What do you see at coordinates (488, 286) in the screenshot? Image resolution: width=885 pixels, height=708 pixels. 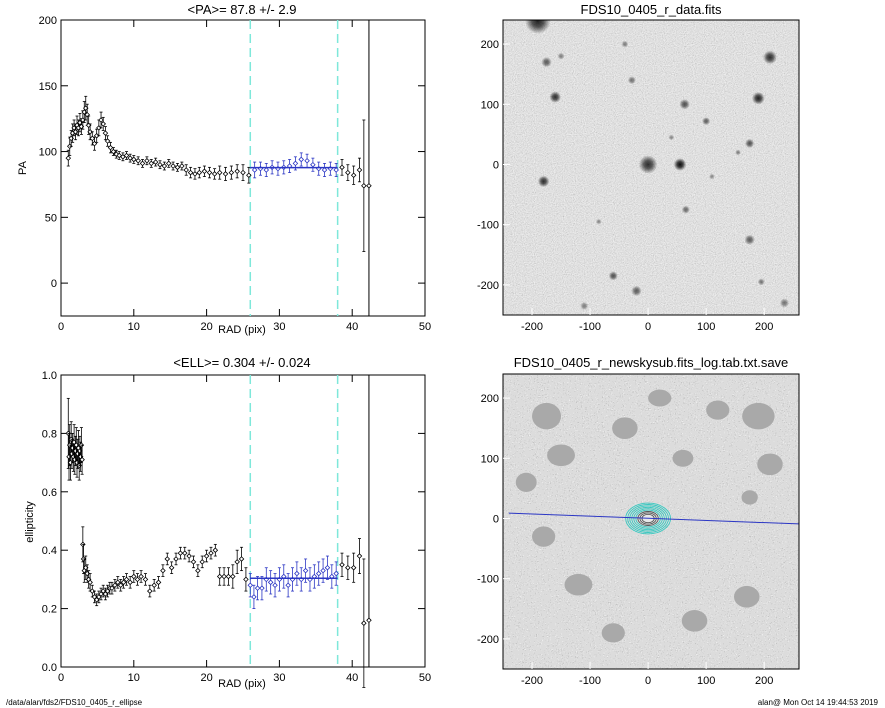 I see `data-image-ytick-label: -200` at bounding box center [488, 286].